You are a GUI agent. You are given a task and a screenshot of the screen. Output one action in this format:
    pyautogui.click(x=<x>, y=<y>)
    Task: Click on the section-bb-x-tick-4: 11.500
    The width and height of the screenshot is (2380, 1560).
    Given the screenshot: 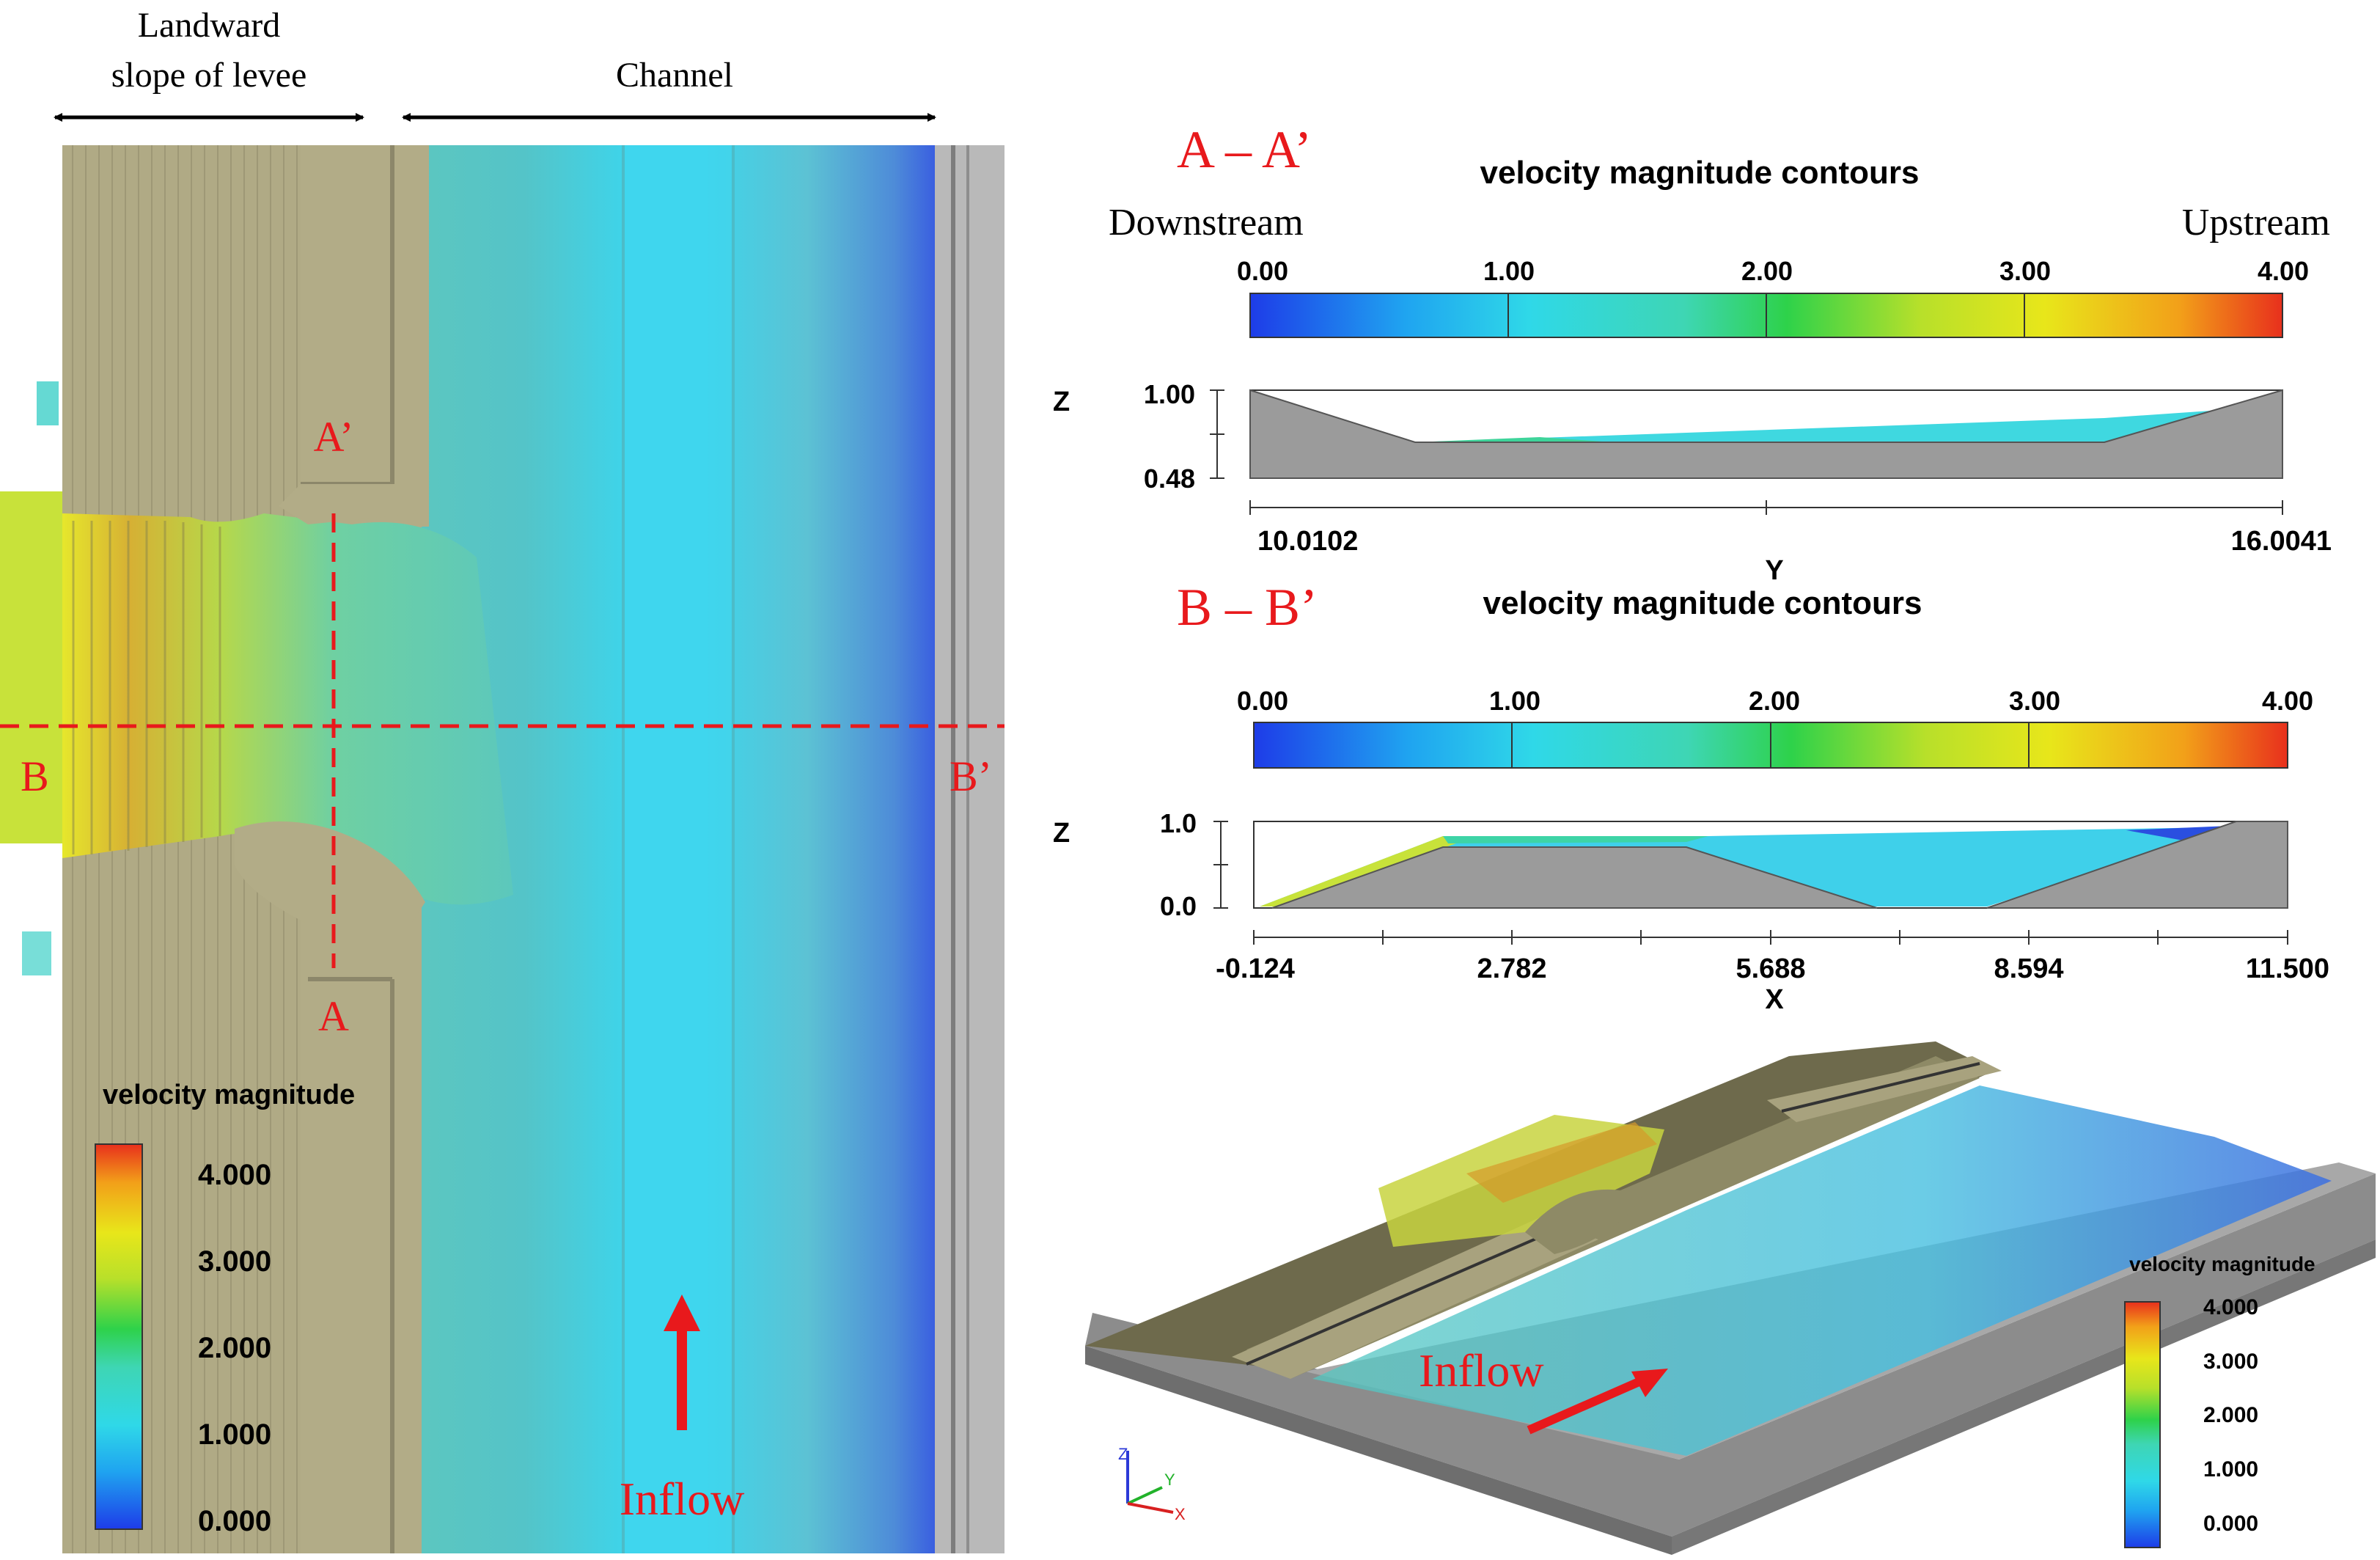 What is the action you would take?
    pyautogui.click(x=2287, y=968)
    